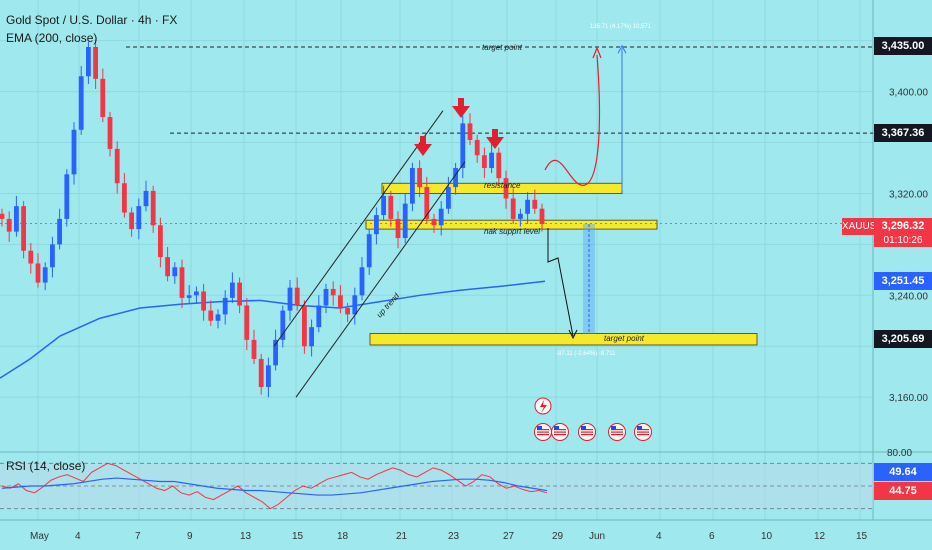  Describe the element at coordinates (903, 281) in the screenshot. I see `price-tag-ema: 3,251.45` at that location.